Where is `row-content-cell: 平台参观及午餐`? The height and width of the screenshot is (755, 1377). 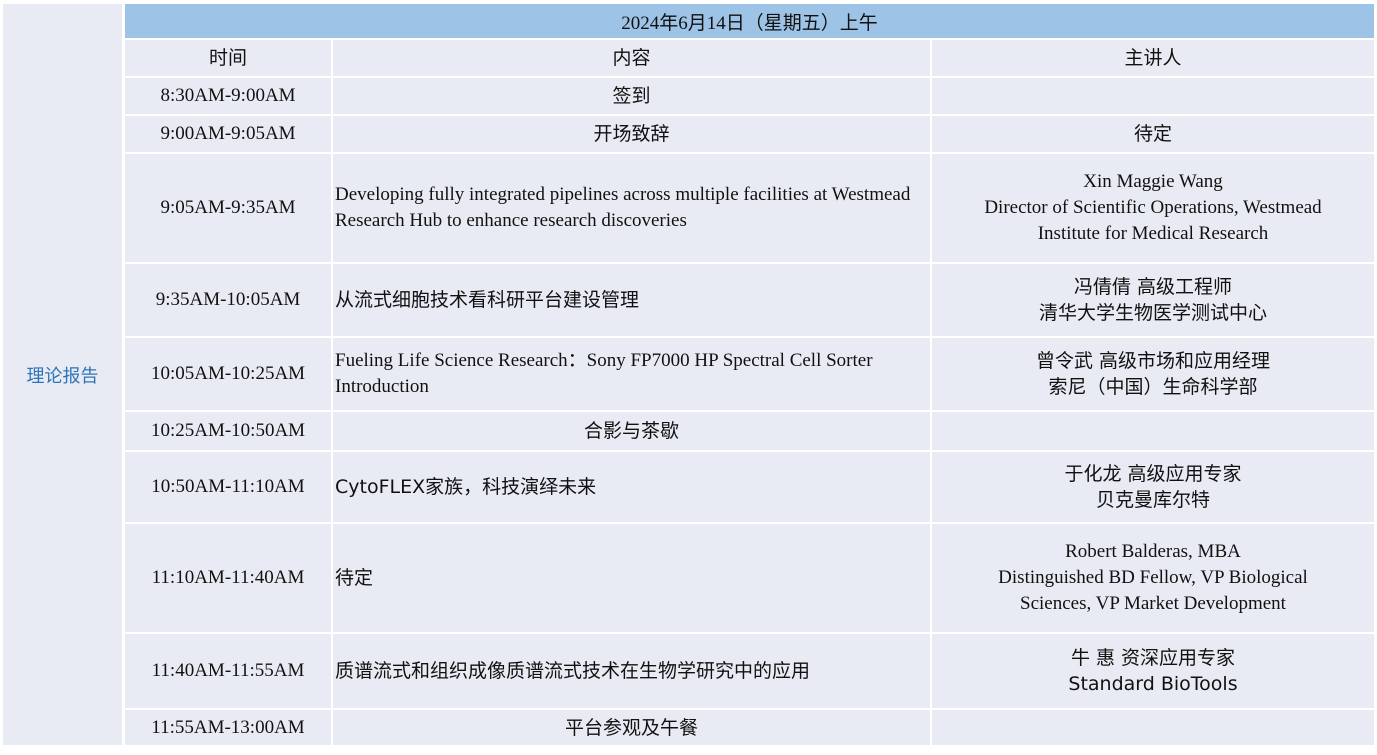
row-content-cell: 平台参观及午餐 is located at coordinates (631, 727).